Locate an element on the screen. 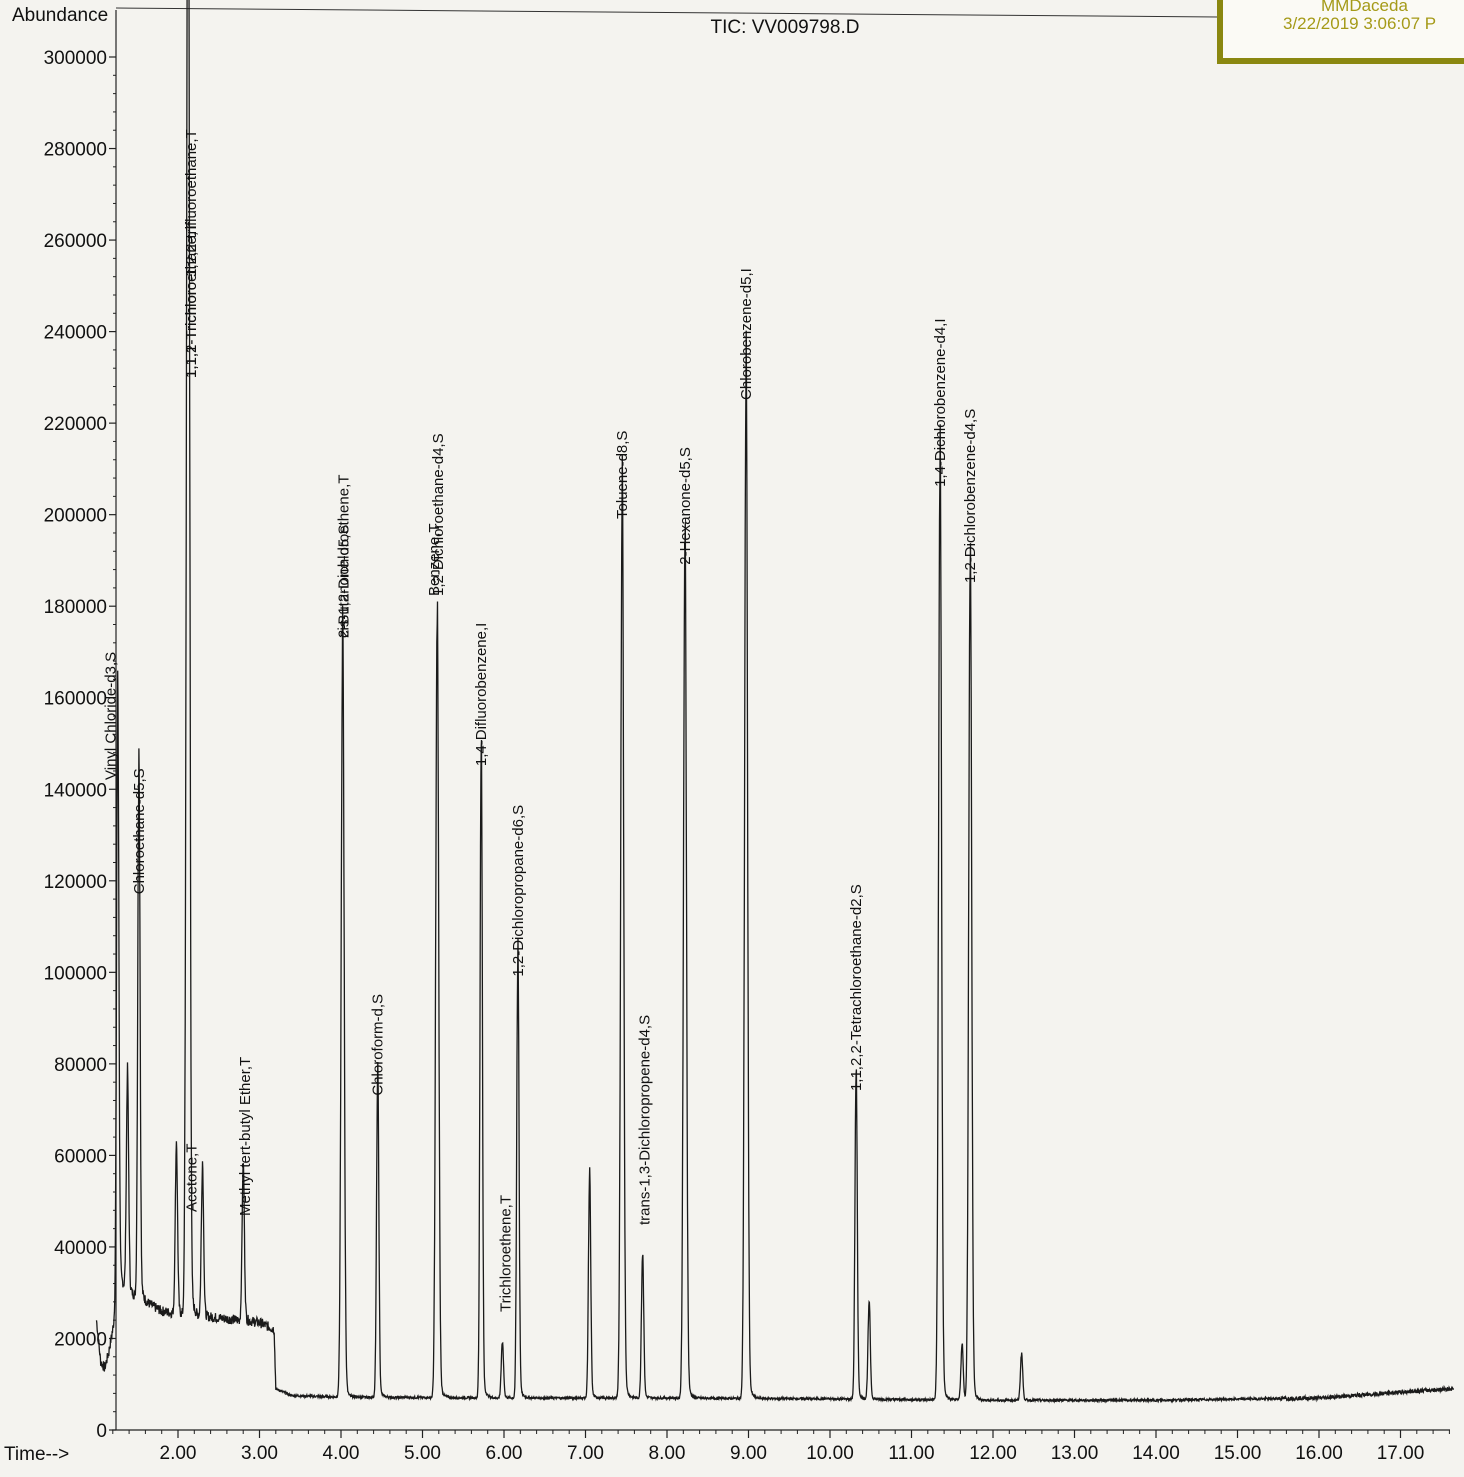 The image size is (1464, 1477). y-tick-label: 120000 is located at coordinates (75, 882).